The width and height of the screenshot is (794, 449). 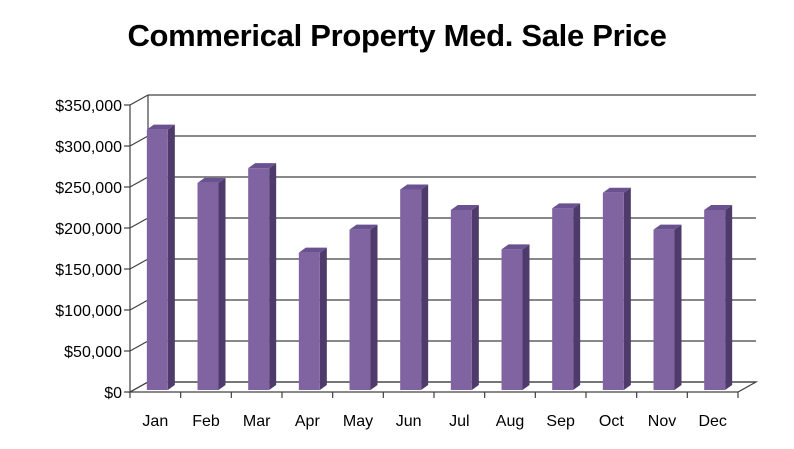 What do you see at coordinates (93, 352) in the screenshot?
I see `y-tick-label: $50,000` at bounding box center [93, 352].